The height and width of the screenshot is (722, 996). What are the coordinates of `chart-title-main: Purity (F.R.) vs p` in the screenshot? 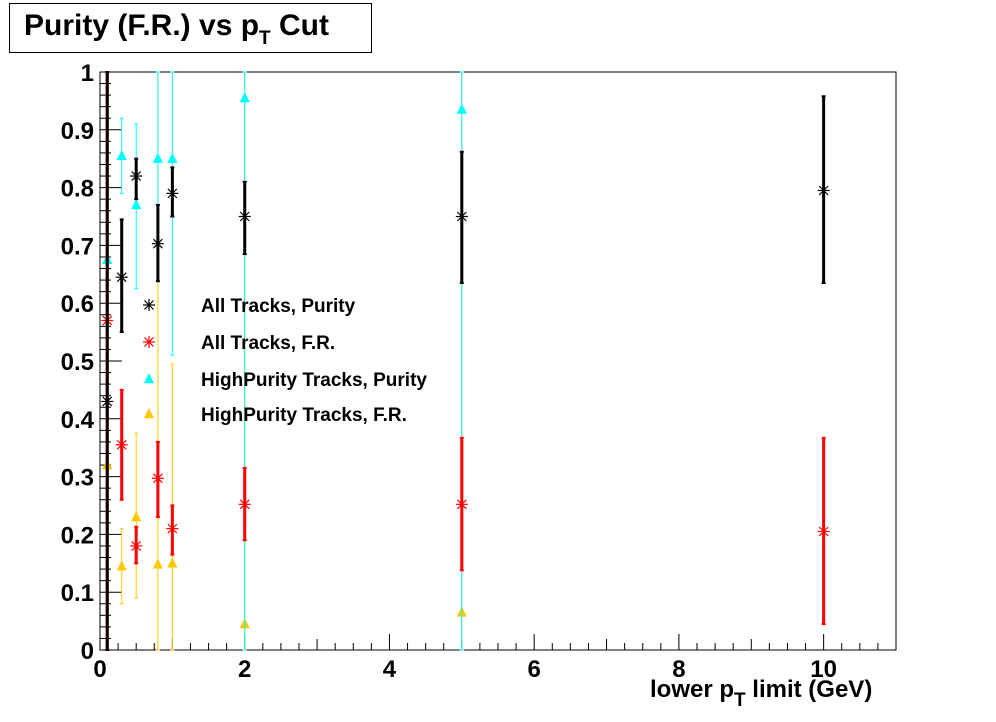 It's located at (142, 25).